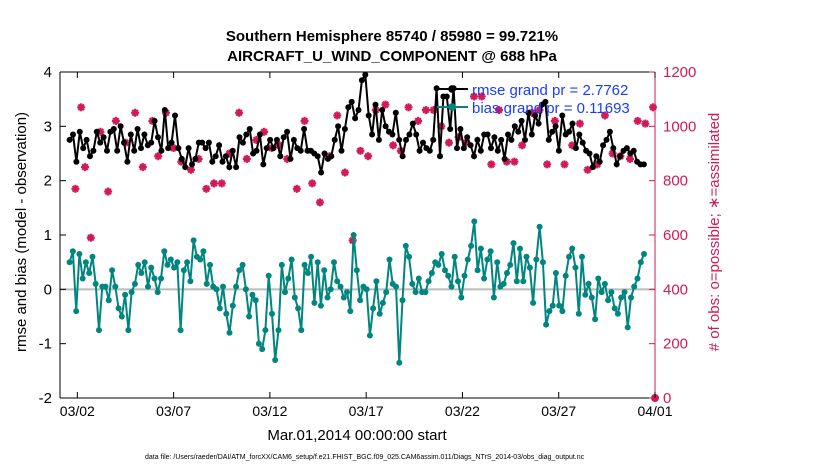 The height and width of the screenshot is (470, 830). What do you see at coordinates (462, 411) in the screenshot?
I see `x-tick-label: 03/22` at bounding box center [462, 411].